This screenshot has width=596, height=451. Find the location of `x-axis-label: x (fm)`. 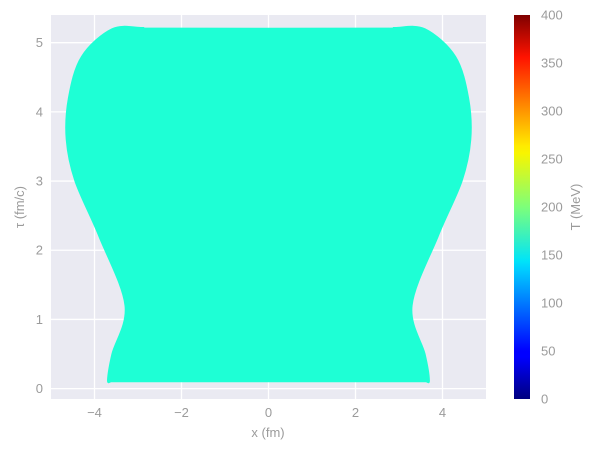

x-axis-label: x (fm) is located at coordinates (267, 432).